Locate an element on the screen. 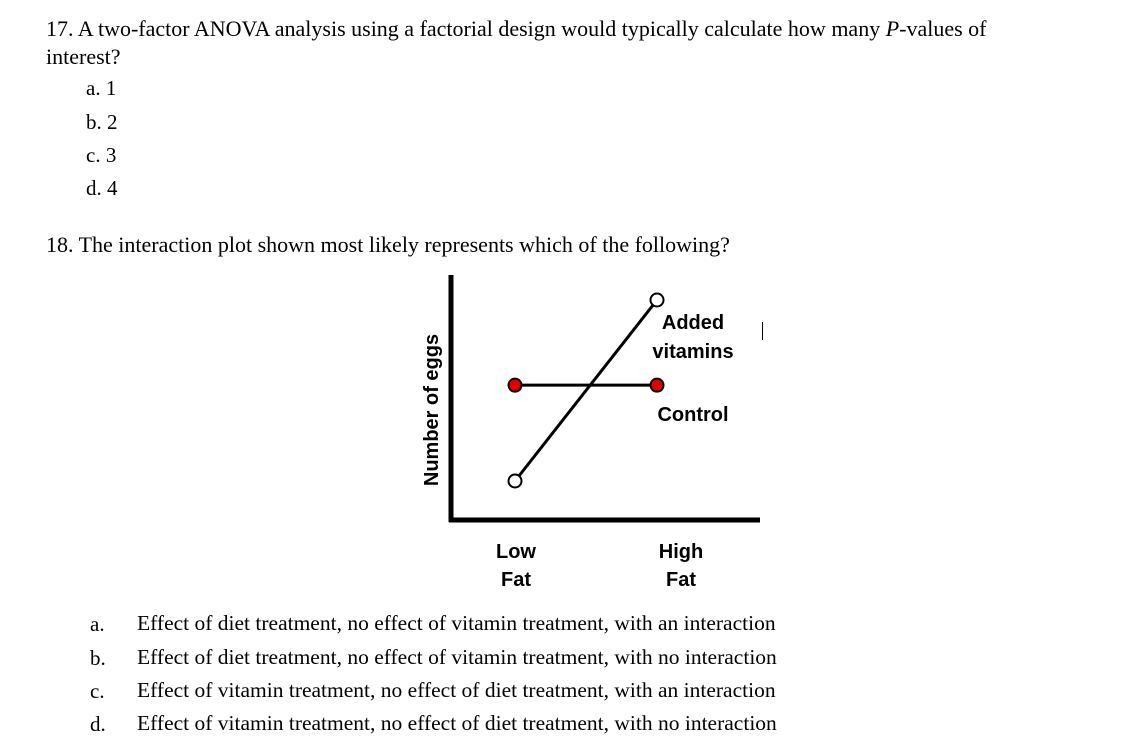 This screenshot has height=753, width=1123. q17-choice-c: c. 3 is located at coordinates (101, 155).